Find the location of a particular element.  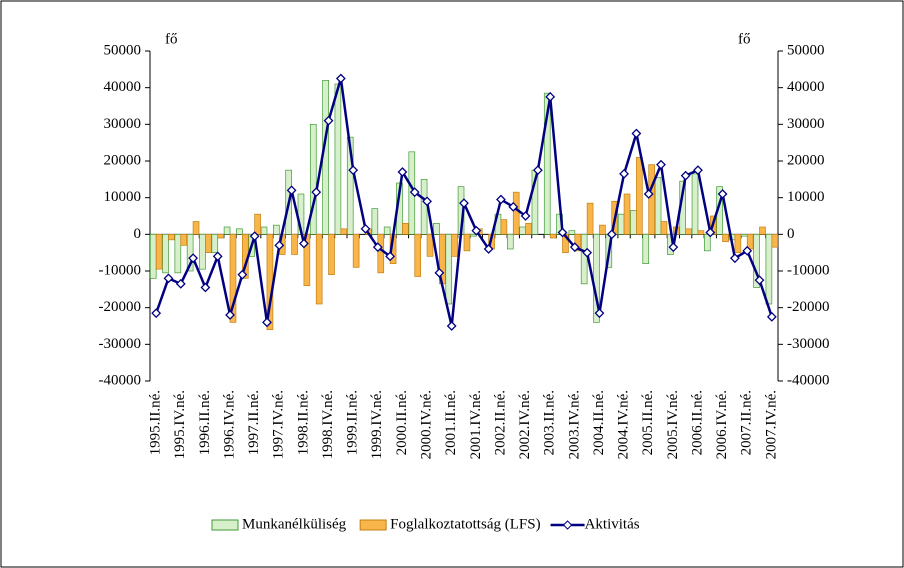

x-tick-label: 2006.IV.né. is located at coordinates (722, 424).